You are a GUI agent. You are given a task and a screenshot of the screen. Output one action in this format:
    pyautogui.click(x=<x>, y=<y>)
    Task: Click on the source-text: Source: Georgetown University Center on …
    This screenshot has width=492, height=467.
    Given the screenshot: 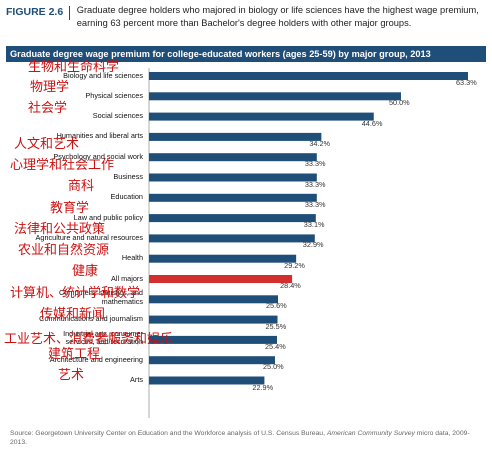 What is the action you would take?
    pyautogui.click(x=167, y=433)
    